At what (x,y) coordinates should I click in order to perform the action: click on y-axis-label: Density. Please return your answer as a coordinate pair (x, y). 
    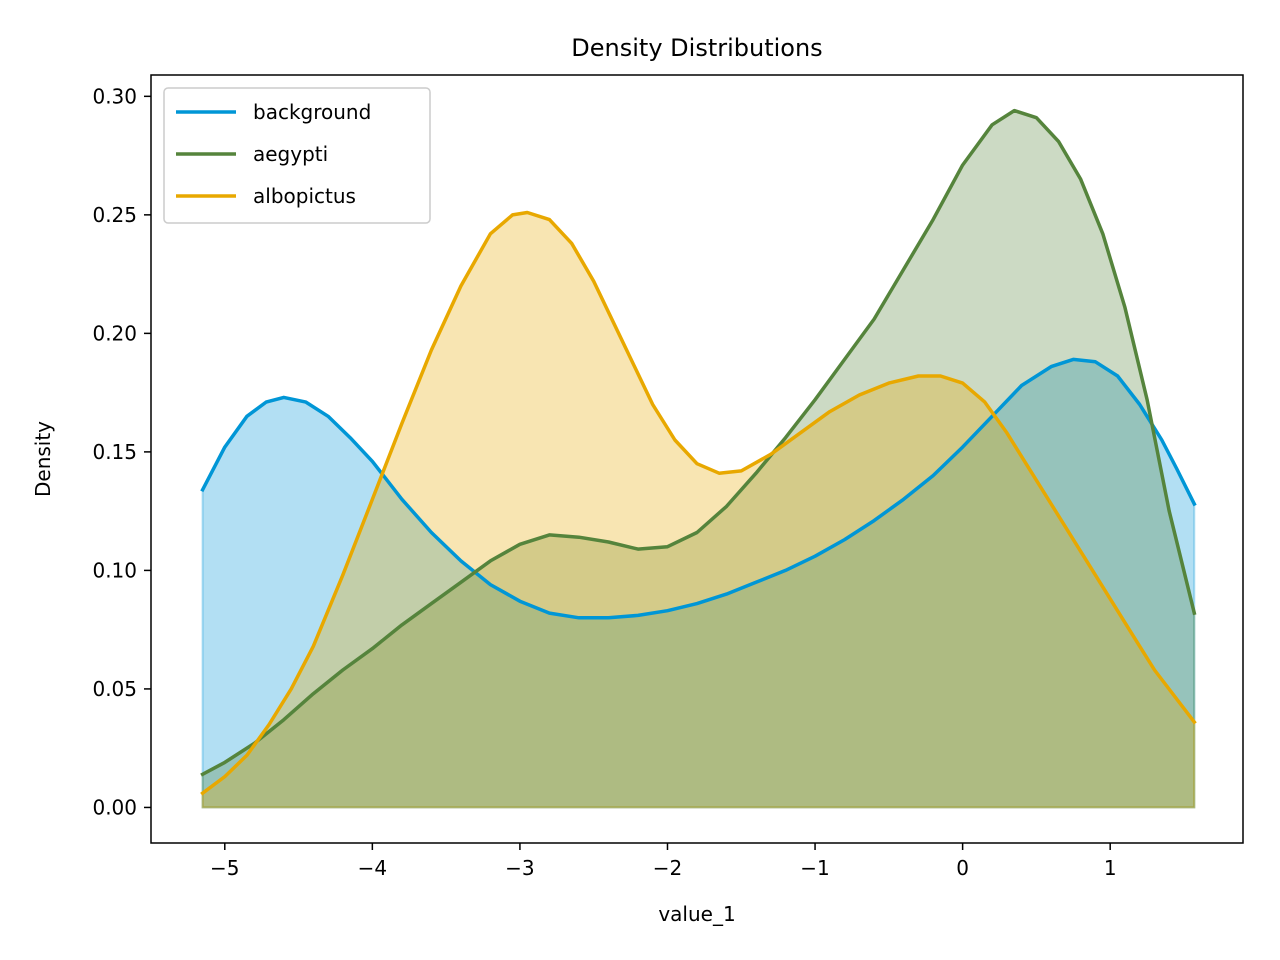
    Looking at the image, I should click on (43, 459).